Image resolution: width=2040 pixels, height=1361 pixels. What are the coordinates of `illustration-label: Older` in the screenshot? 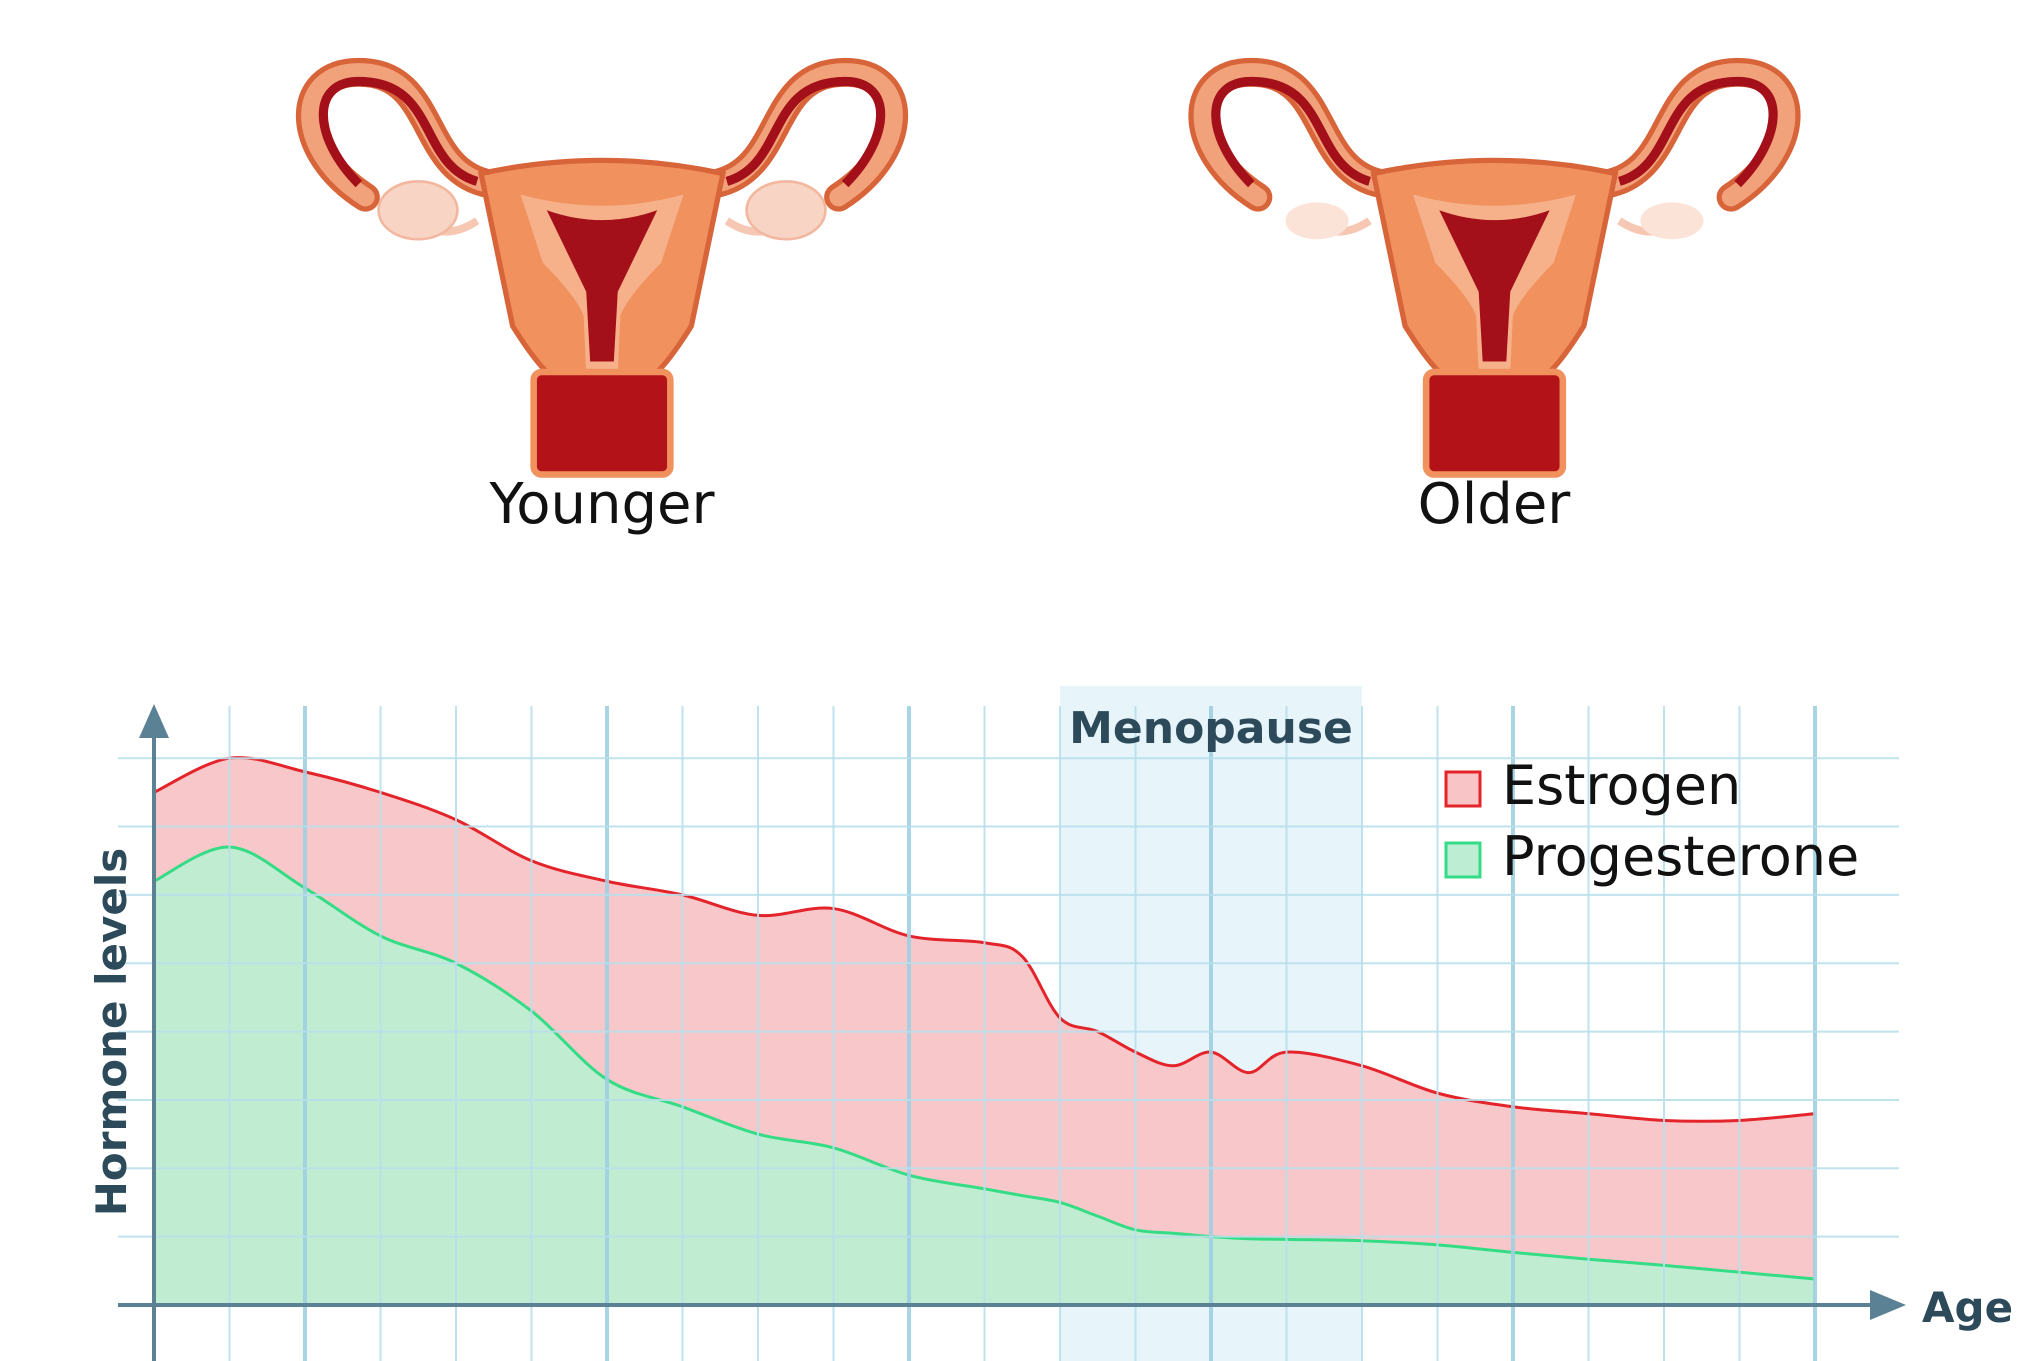 It's located at (1495, 504).